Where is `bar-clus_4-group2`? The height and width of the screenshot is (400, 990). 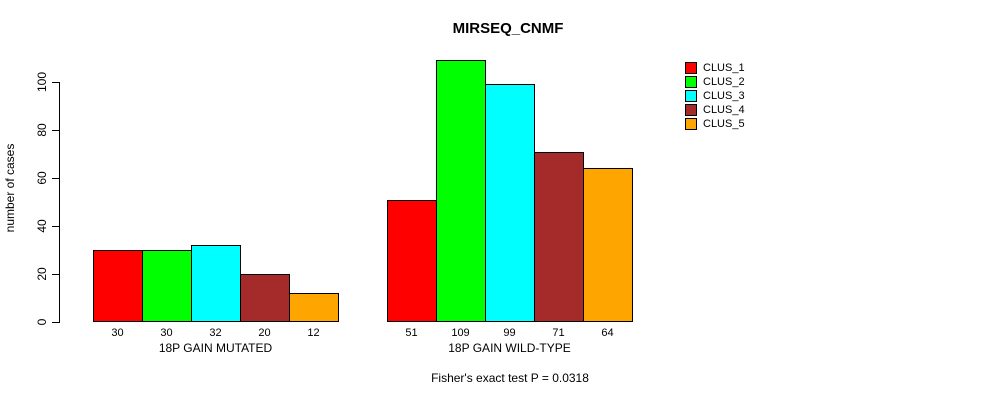 bar-clus_4-group2 is located at coordinates (559, 237).